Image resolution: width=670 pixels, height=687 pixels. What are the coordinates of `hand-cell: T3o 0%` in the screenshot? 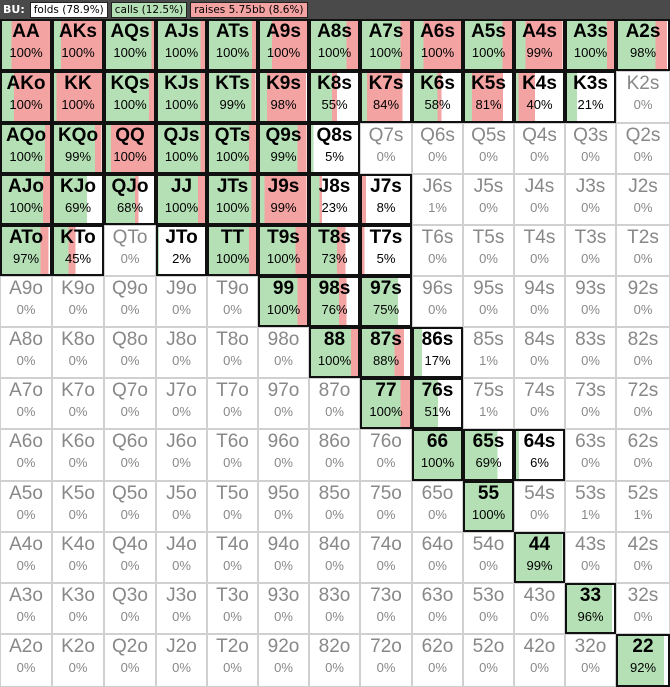 It's located at (232, 608).